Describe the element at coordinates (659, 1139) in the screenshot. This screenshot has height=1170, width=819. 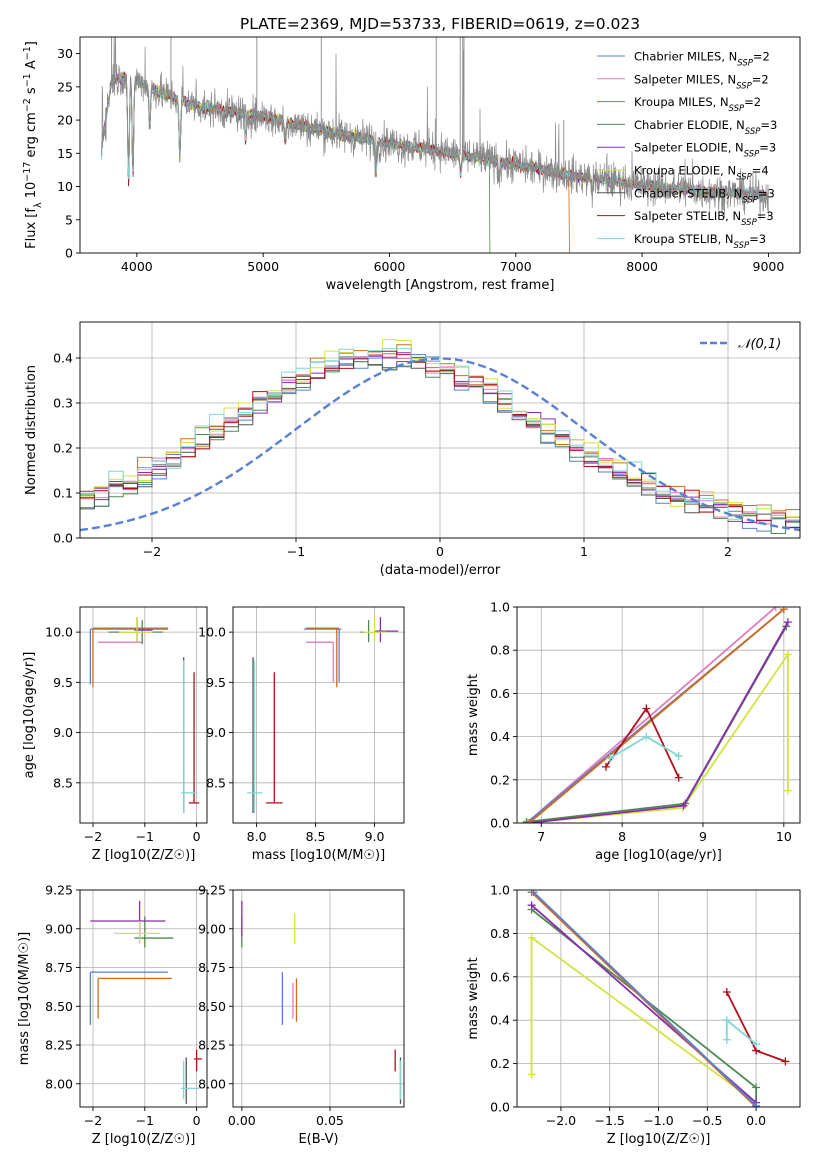
I see `x-axis-label: Z [log10(Z/Z☉)]` at that location.